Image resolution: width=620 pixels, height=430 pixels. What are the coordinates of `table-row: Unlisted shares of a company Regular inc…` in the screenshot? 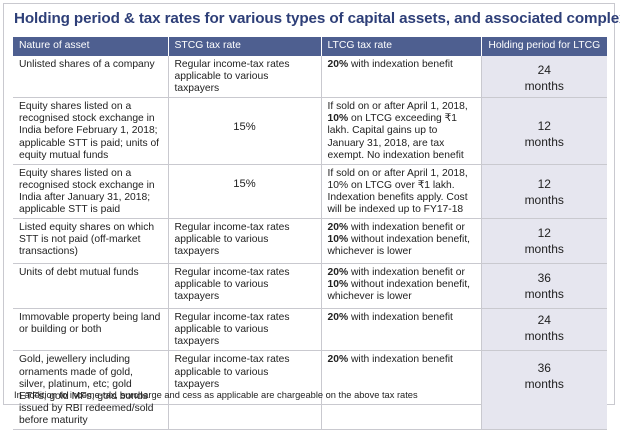 It's located at (310, 77).